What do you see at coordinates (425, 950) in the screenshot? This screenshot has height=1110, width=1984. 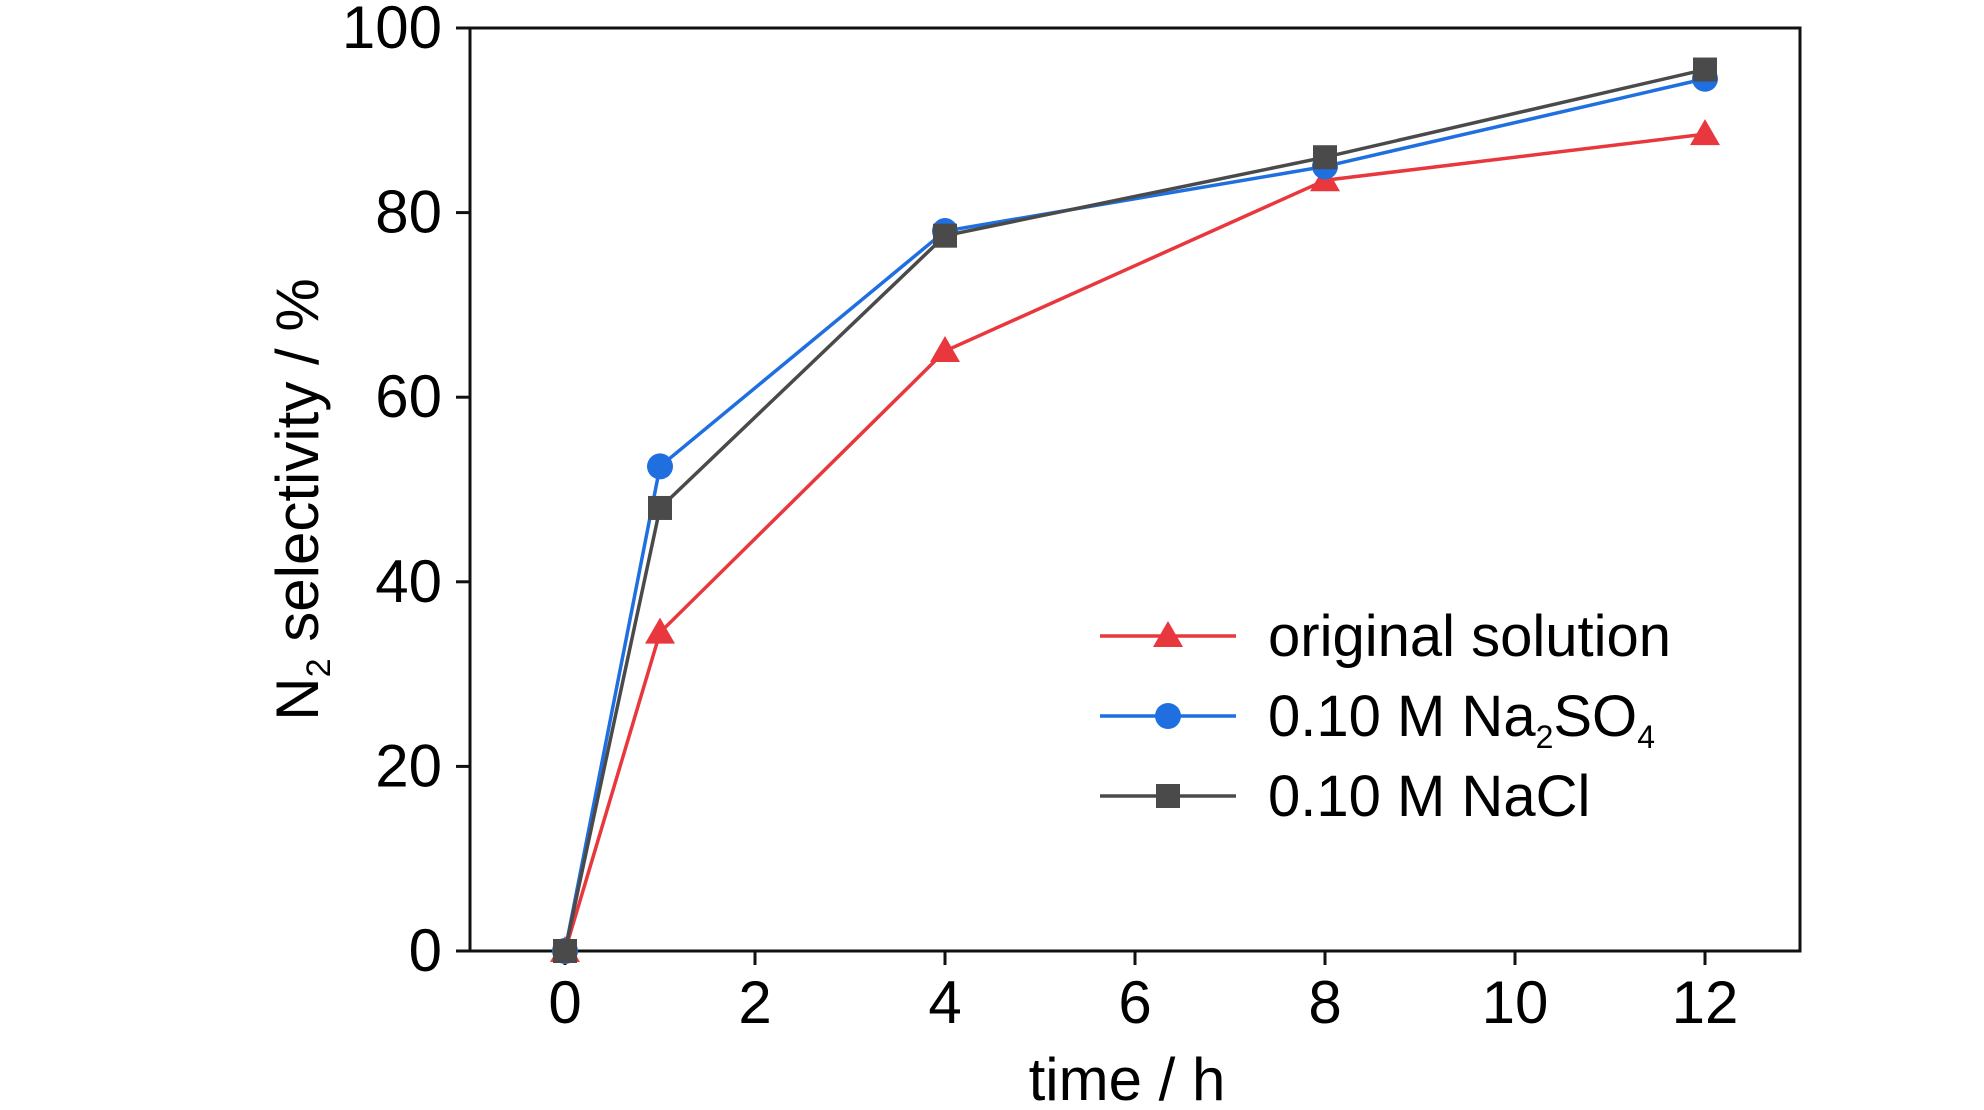 I see `y-tick-label: 0` at bounding box center [425, 950].